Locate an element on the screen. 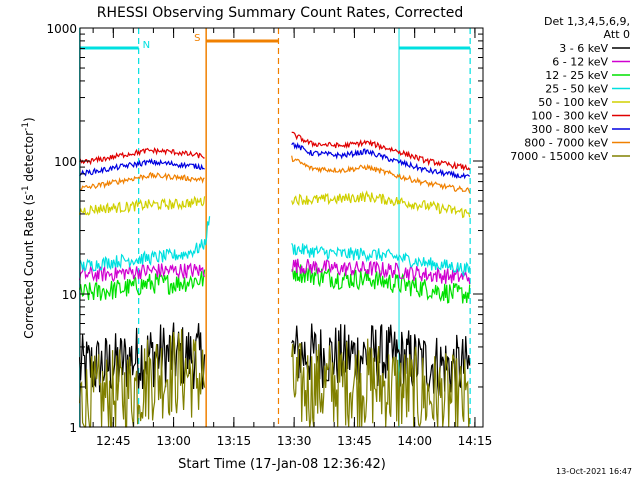  y-axis-label: Corrected Count Rate (s-1 detector-1) is located at coordinates (28, 227).